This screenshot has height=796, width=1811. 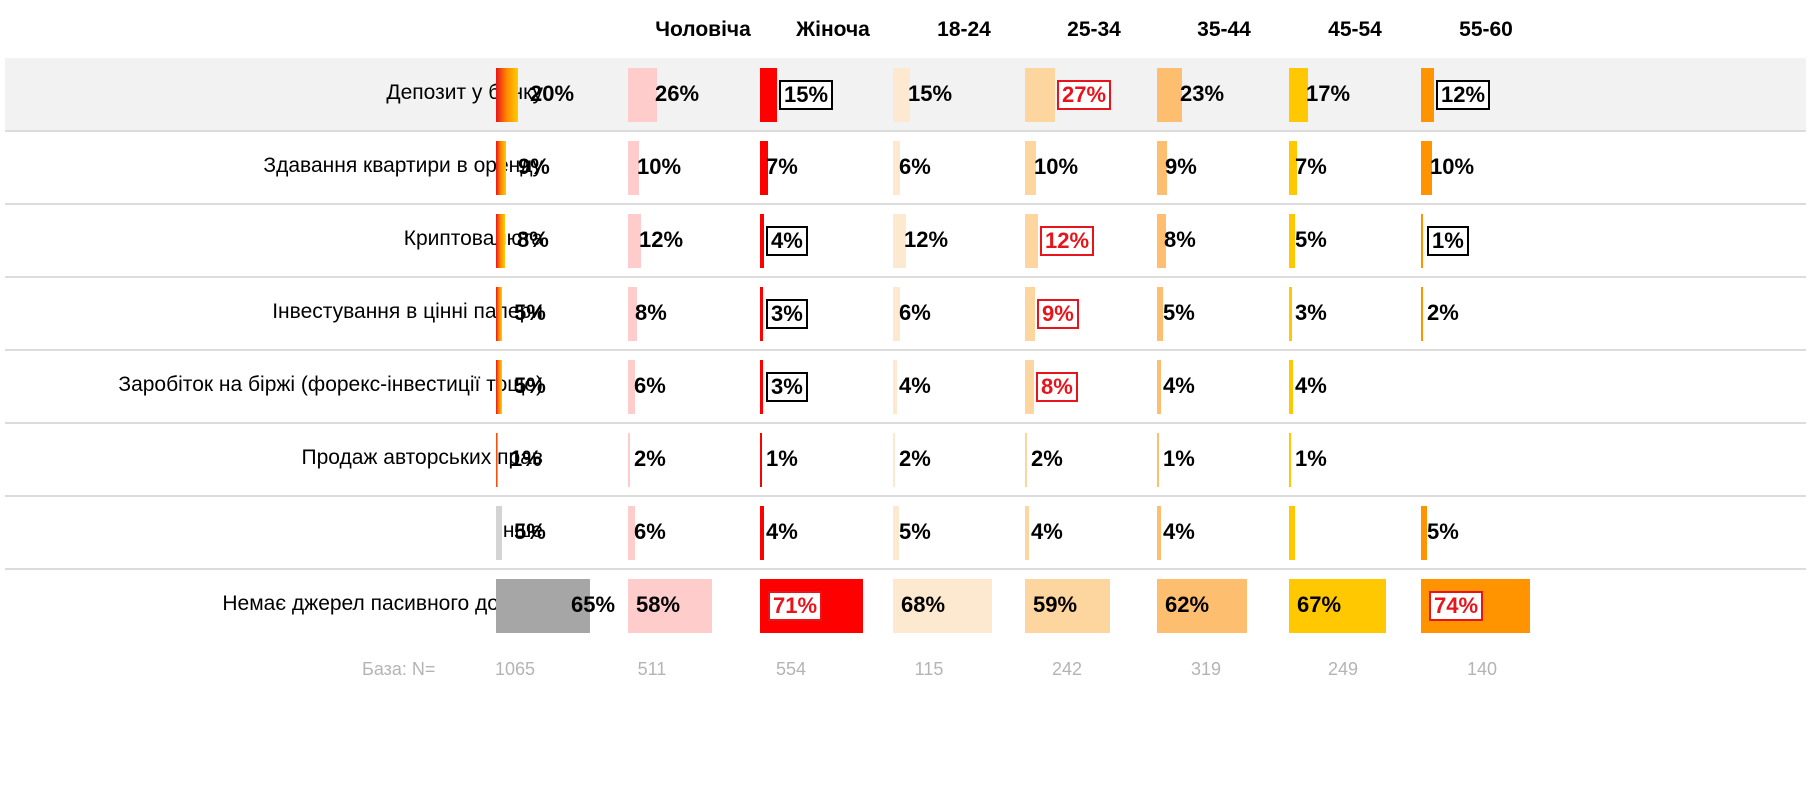 I want to click on row-label: Інше, so click(x=520, y=530).